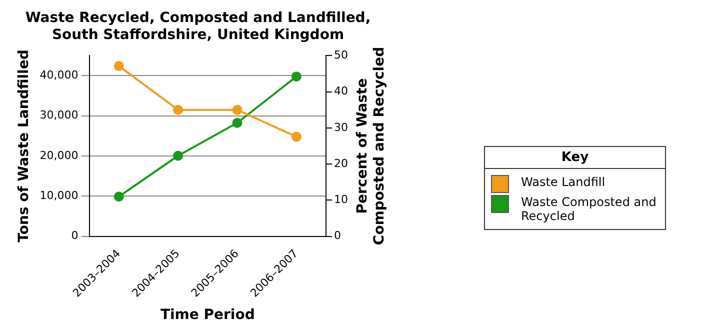  What do you see at coordinates (380, 146) in the screenshot?
I see `text: Composted and Recycled` at bounding box center [380, 146].